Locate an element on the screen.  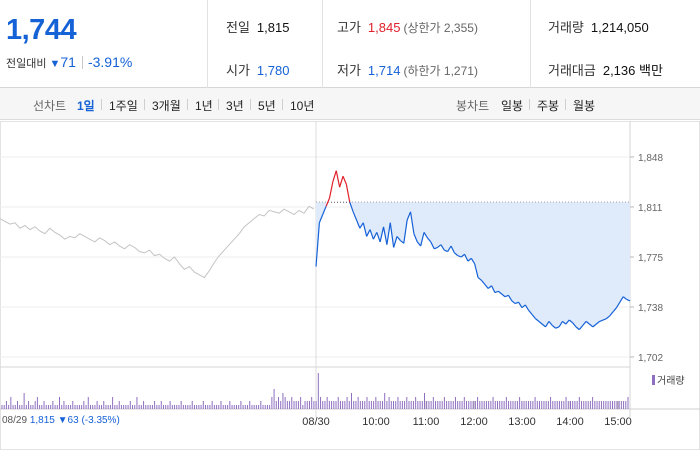
legend-swatch is located at coordinates (653, 380).